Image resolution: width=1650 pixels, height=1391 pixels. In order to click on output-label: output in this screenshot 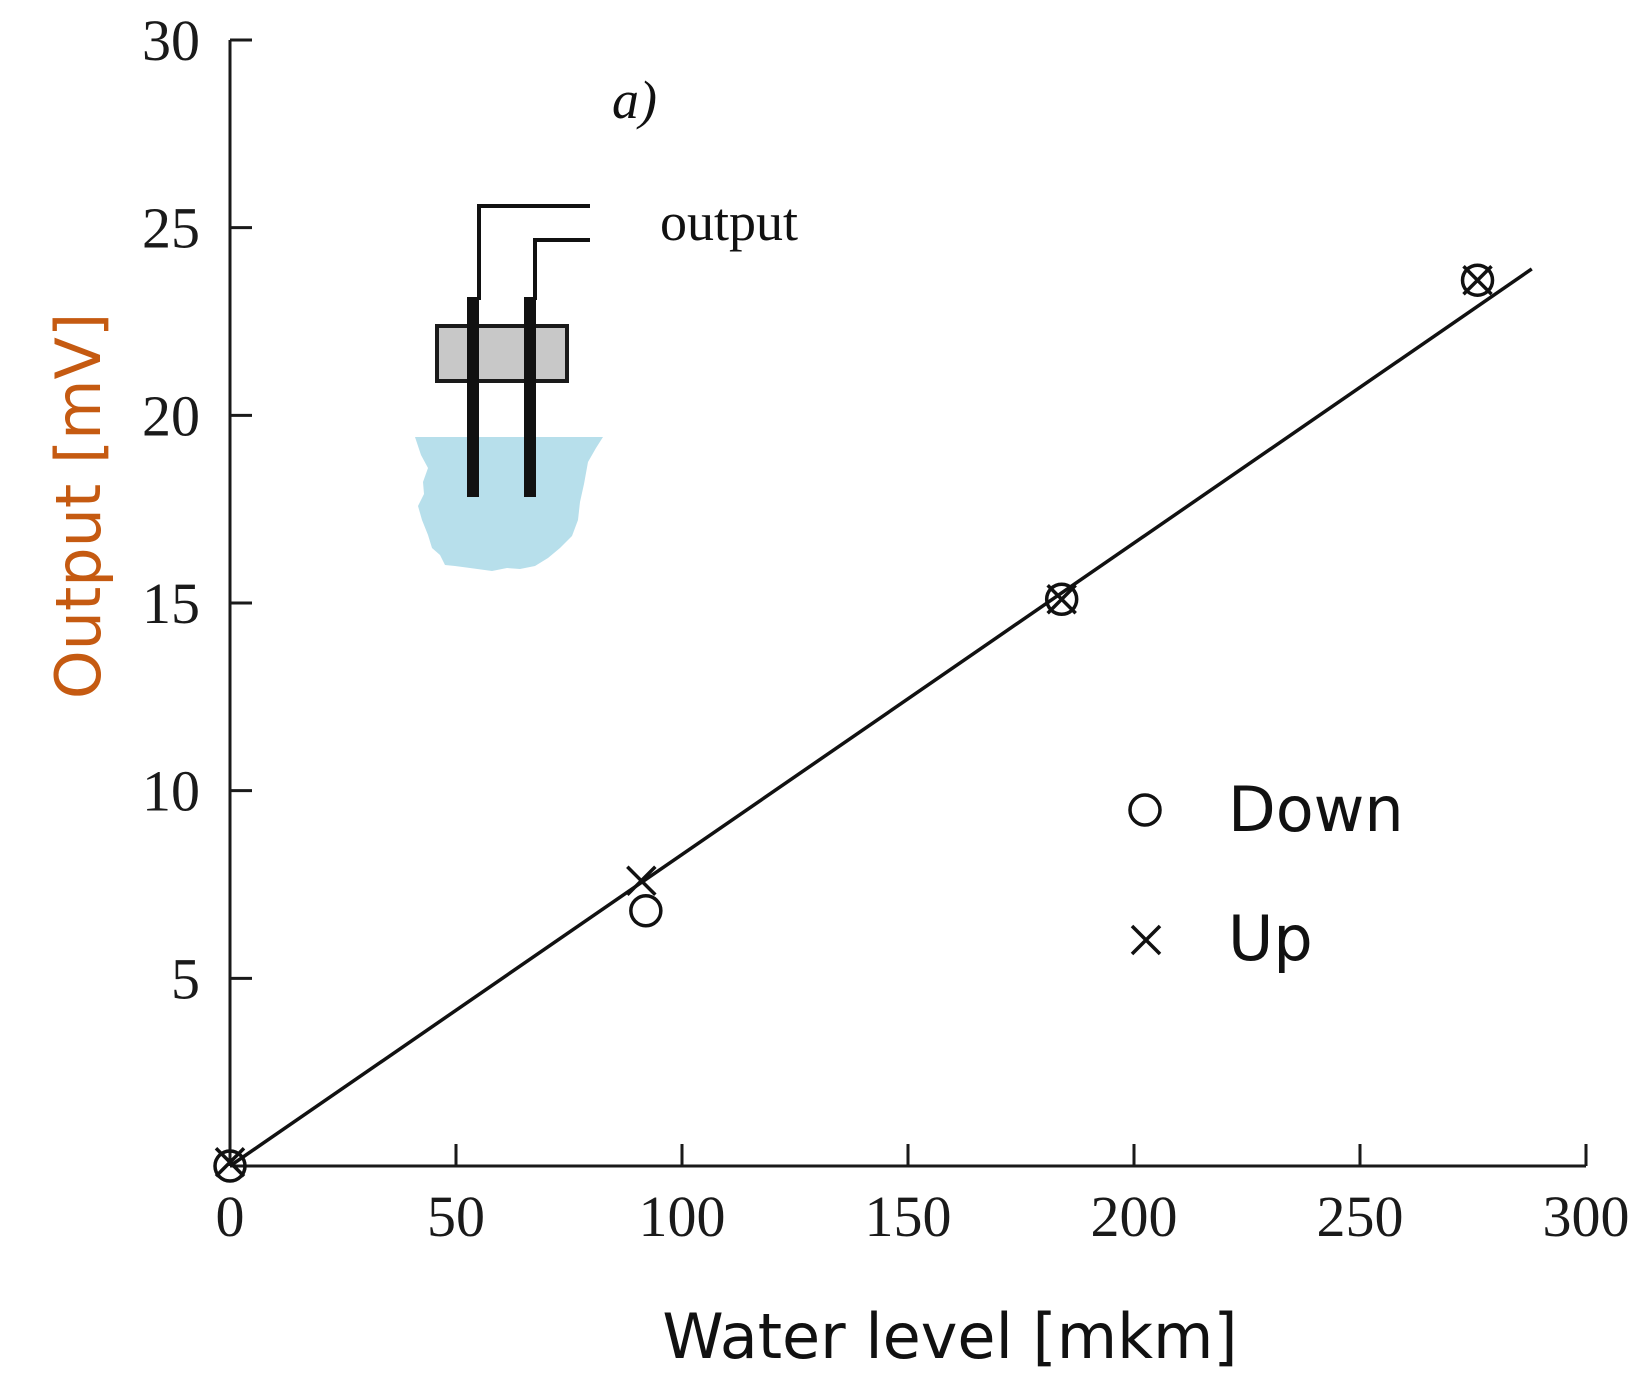, I will do `click(729, 222)`.